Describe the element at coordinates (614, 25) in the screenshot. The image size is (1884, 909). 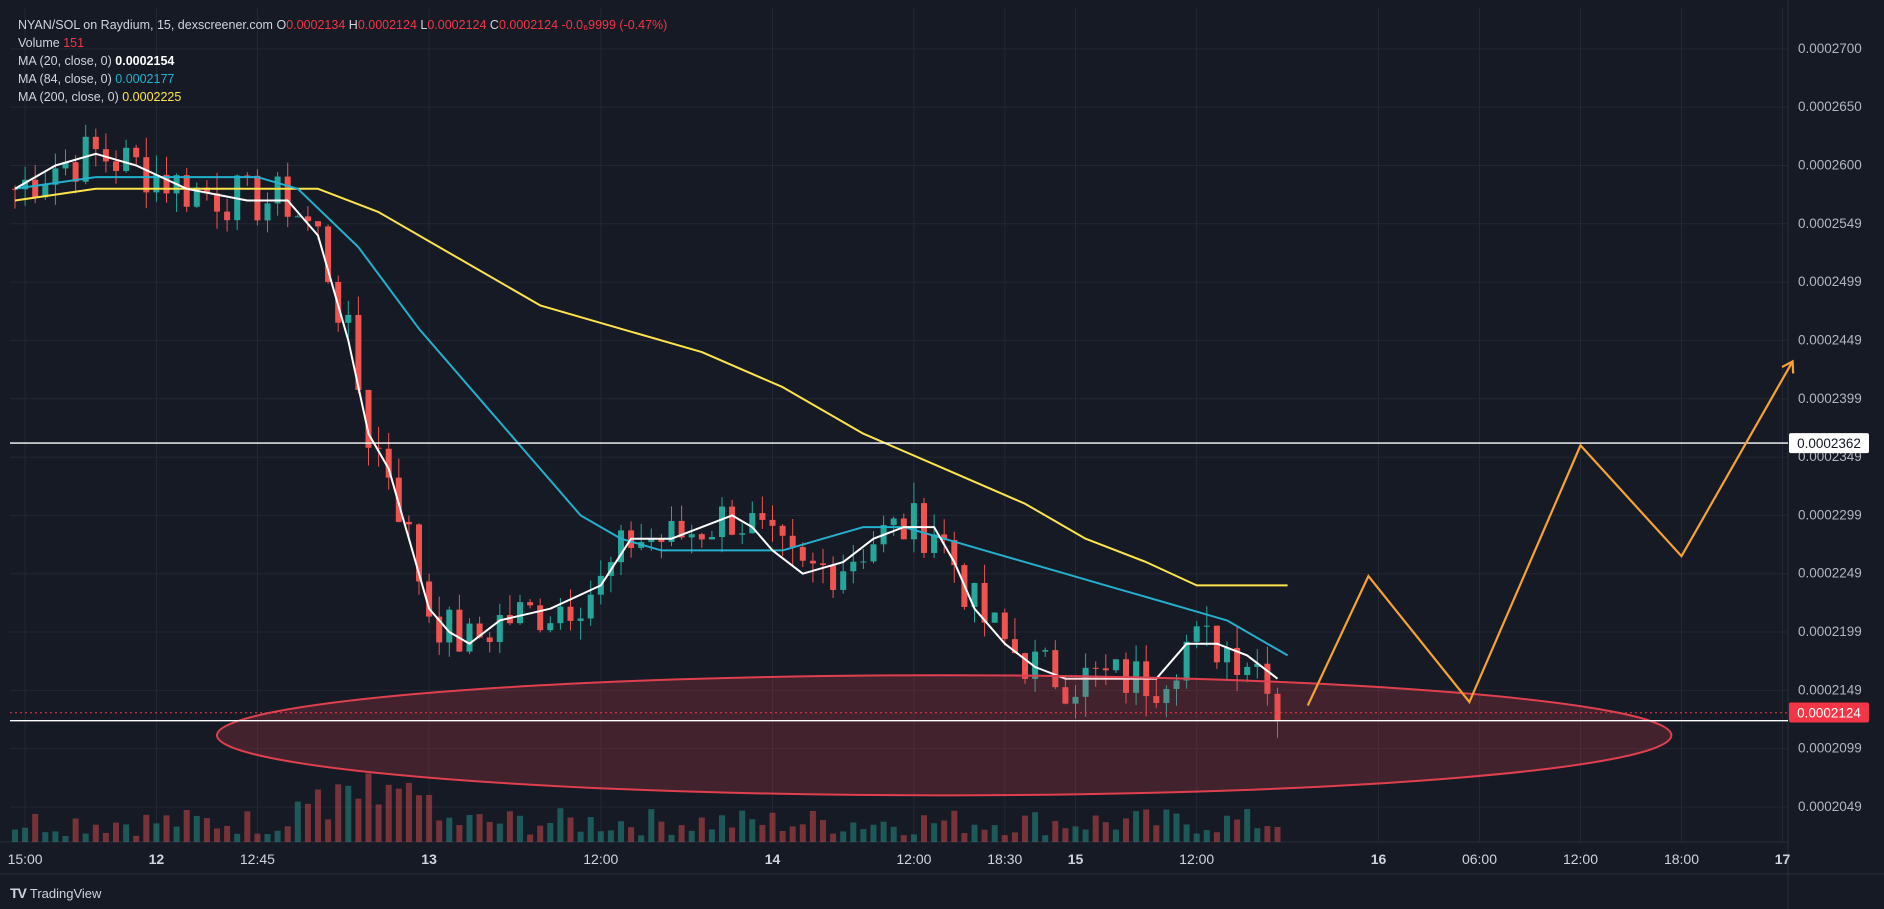
I see `change-value: -0.0₆9999 (-0.47%)` at that location.